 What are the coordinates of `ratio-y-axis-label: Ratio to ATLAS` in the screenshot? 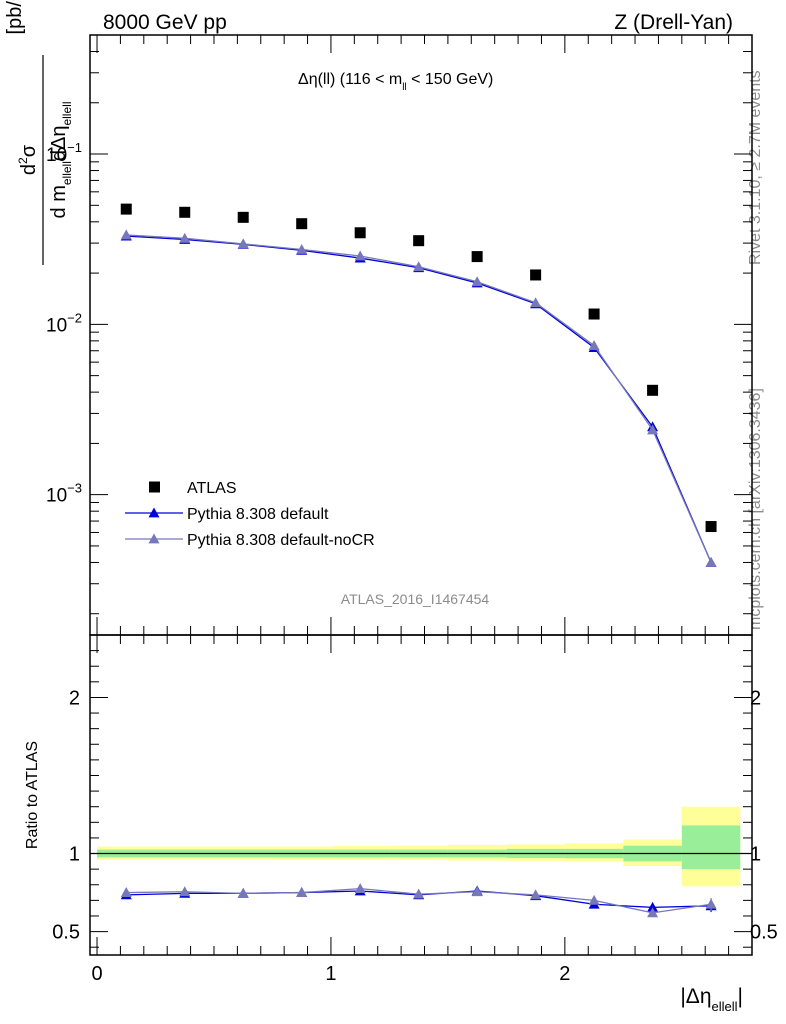 It's located at (32, 795).